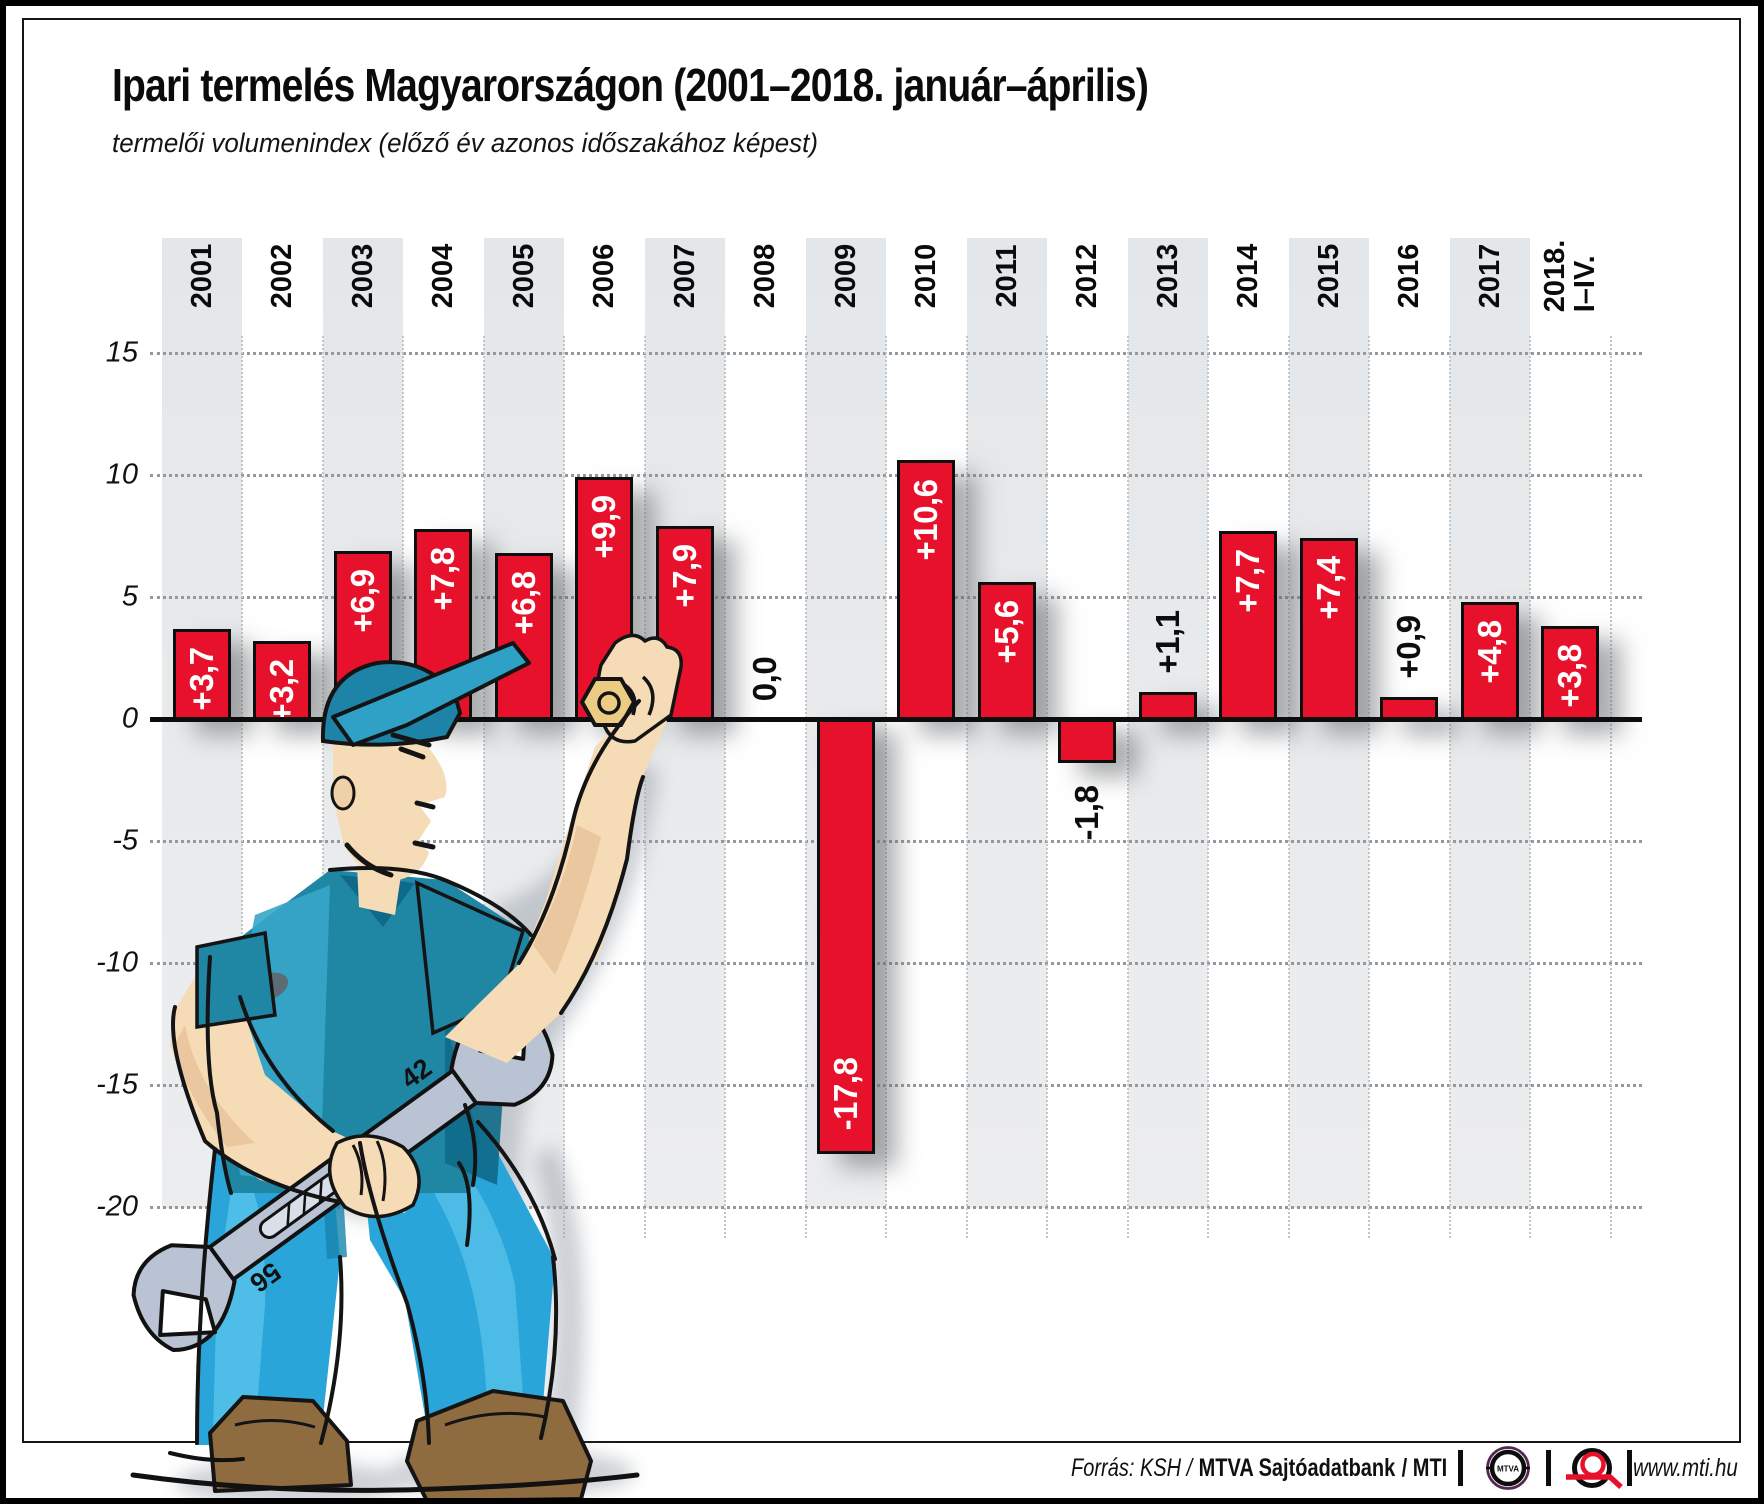  What do you see at coordinates (1167, 276) in the screenshot?
I see `year-label: 2013` at bounding box center [1167, 276].